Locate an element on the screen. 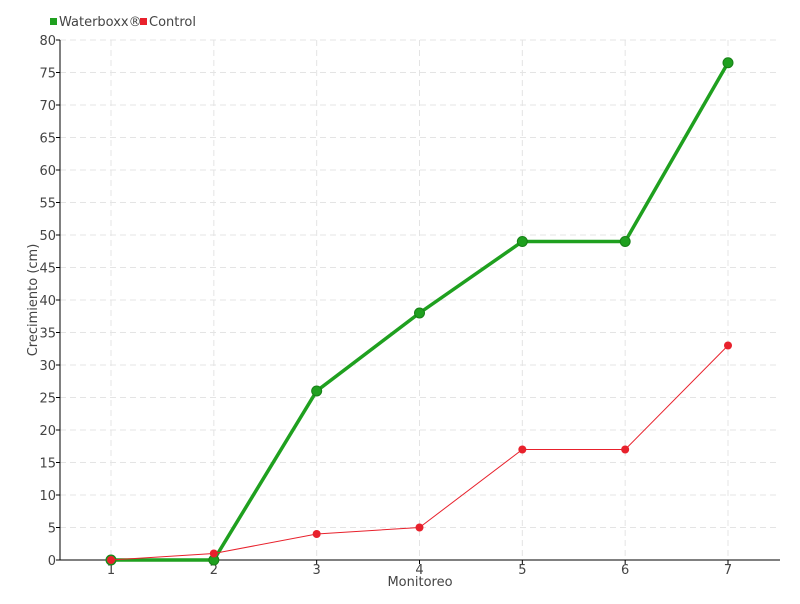  legend-swatch-control is located at coordinates (143, 21).